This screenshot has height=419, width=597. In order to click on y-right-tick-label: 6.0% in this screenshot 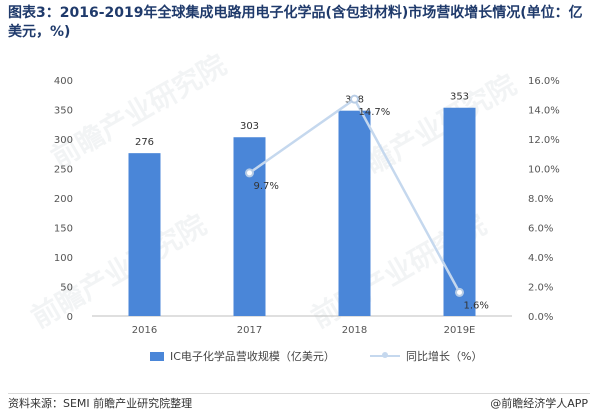, I will do `click(540, 229)`.